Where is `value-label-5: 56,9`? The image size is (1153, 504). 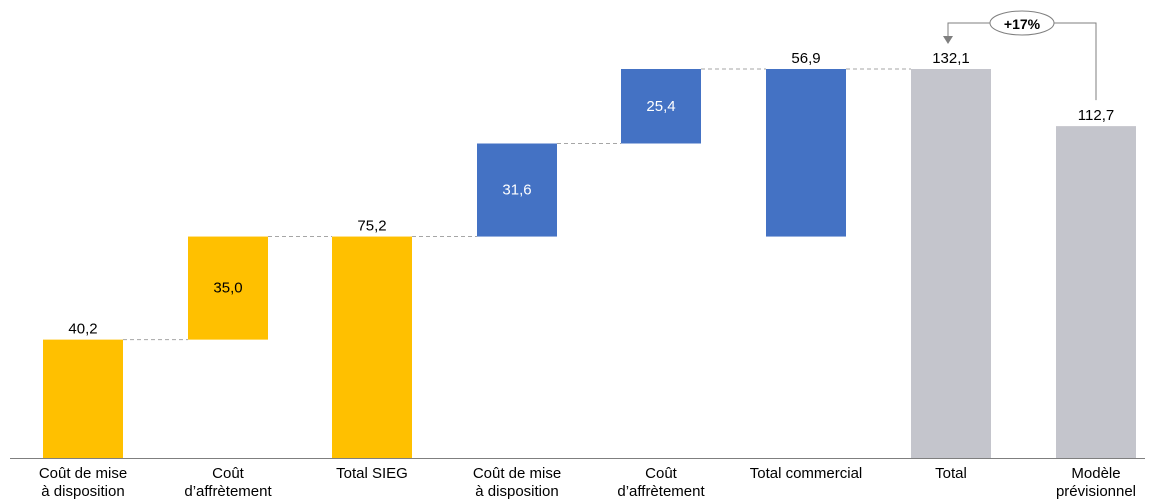
value-label-5: 56,9 is located at coordinates (805, 58).